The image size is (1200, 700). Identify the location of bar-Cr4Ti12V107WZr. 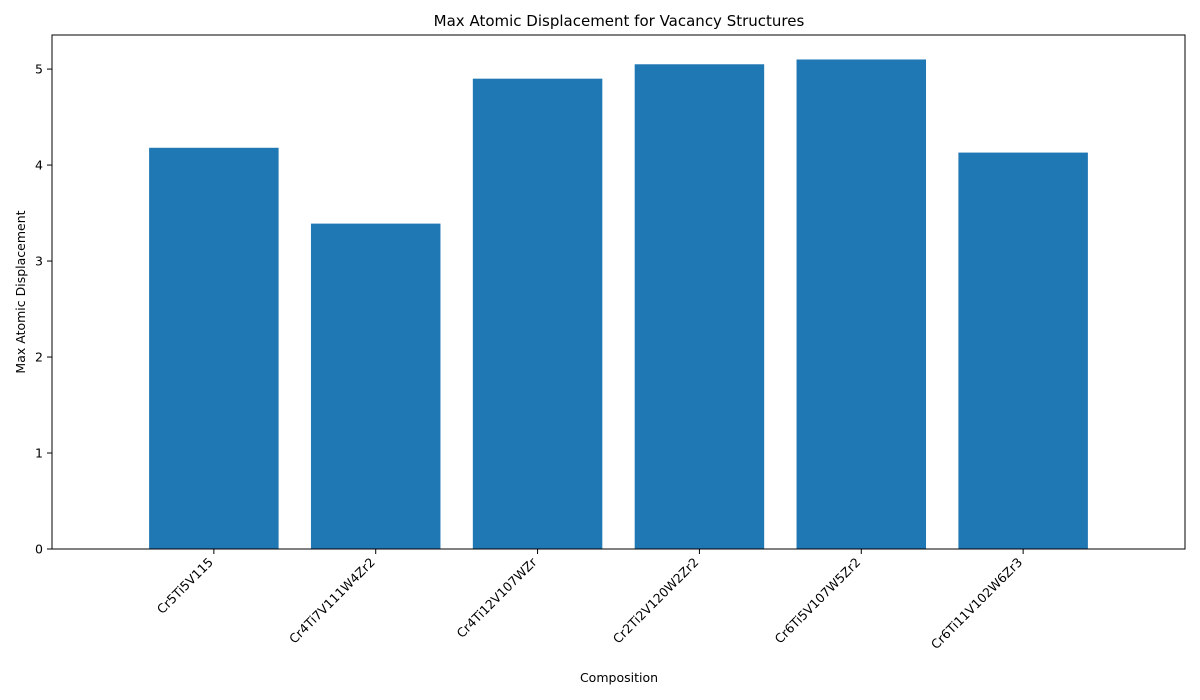
(537, 313).